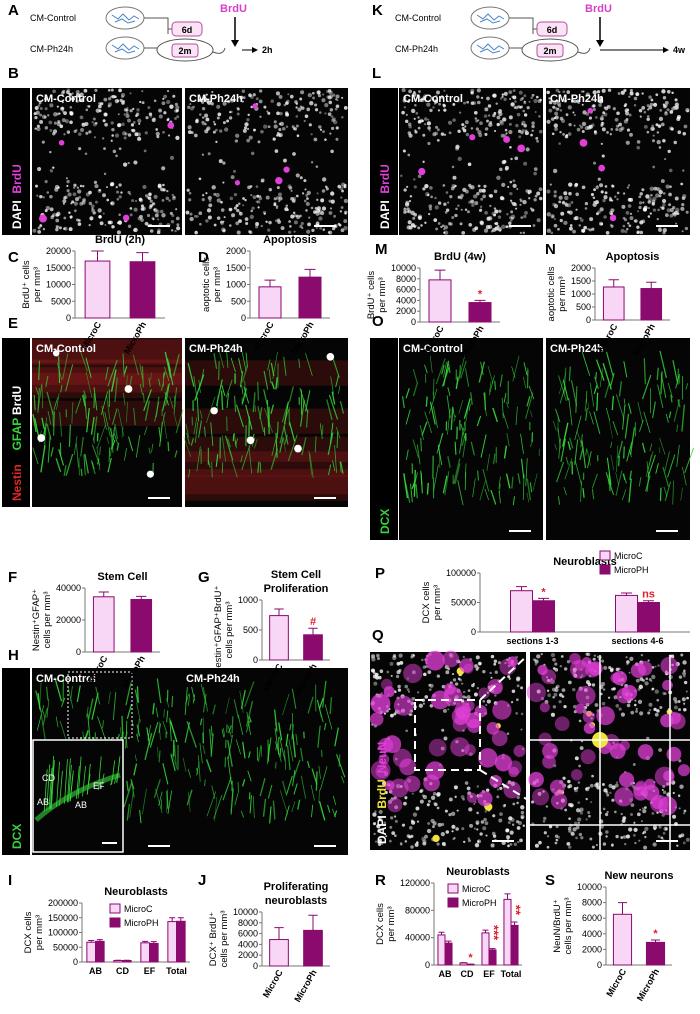 Image resolution: width=700 pixels, height=1014 pixels. What do you see at coordinates (296, 589) in the screenshot?
I see `chart-title: Proliferation` at bounding box center [296, 589].